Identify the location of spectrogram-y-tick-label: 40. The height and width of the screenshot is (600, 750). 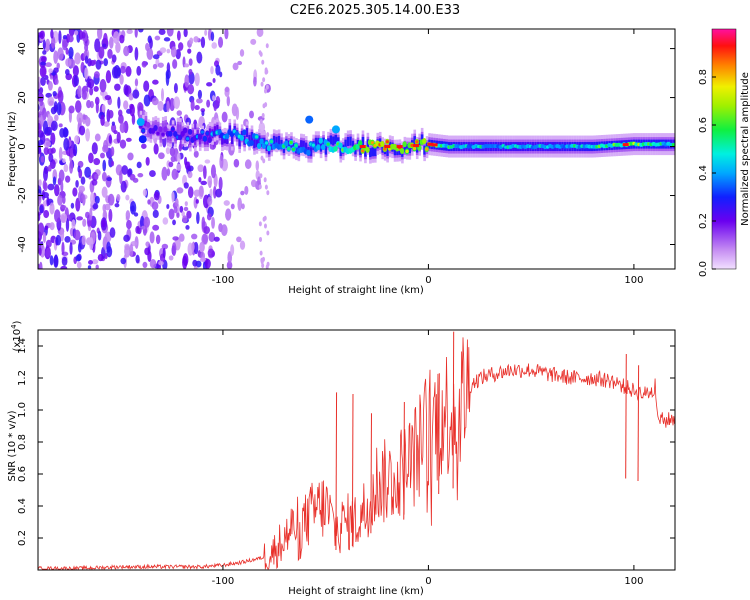
(22, 48).